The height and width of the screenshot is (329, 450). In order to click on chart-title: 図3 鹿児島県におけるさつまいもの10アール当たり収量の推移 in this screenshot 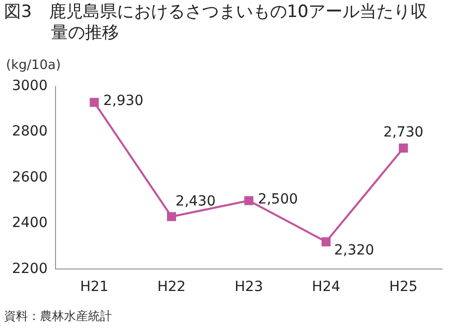, I will do `click(216, 23)`.